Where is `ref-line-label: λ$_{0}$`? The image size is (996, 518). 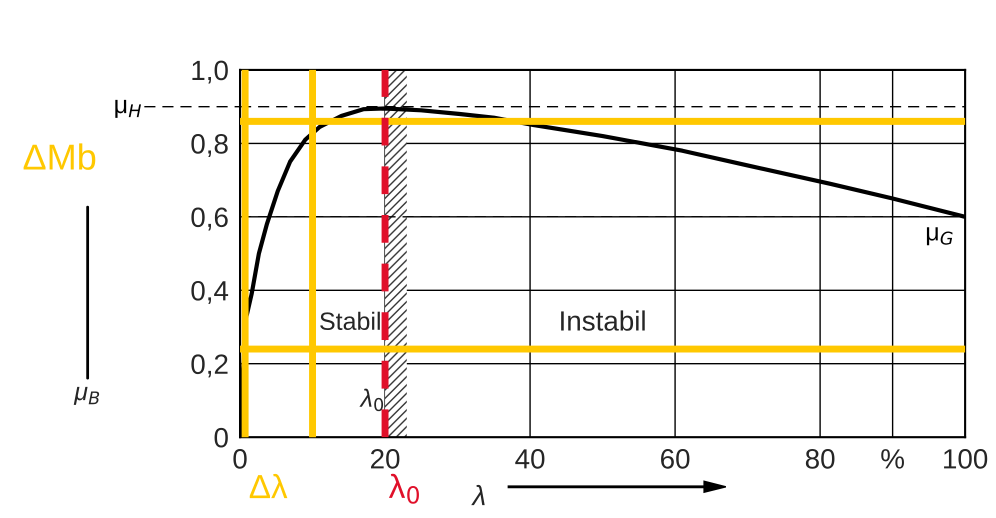 ref-line-label: λ$_{0}$ is located at coordinates (403, 489).